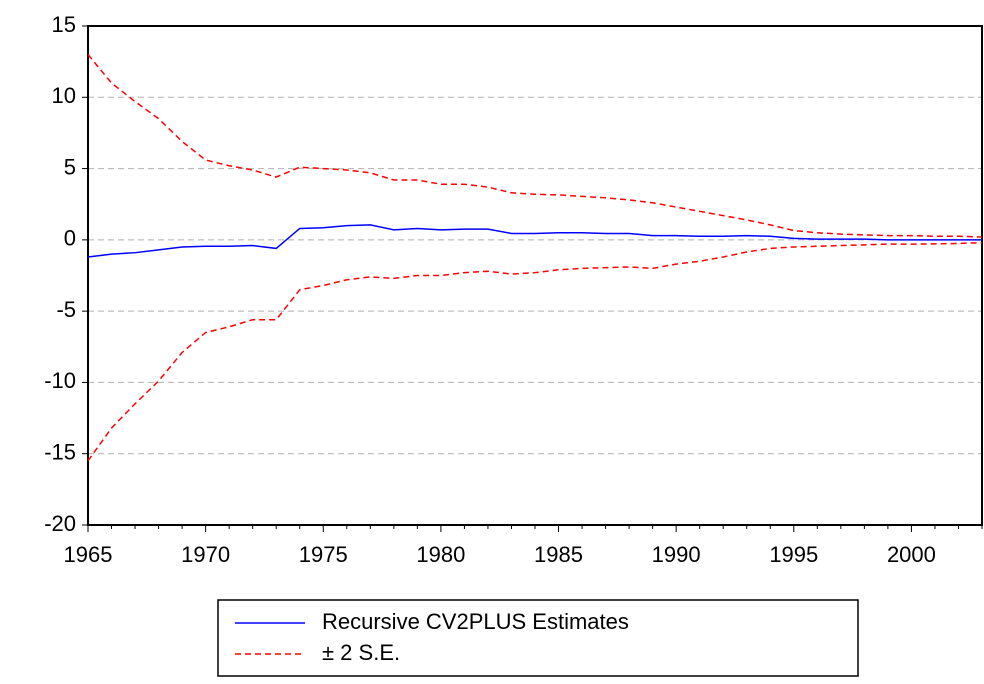  I want to click on y-tick-label: 0, so click(70, 238).